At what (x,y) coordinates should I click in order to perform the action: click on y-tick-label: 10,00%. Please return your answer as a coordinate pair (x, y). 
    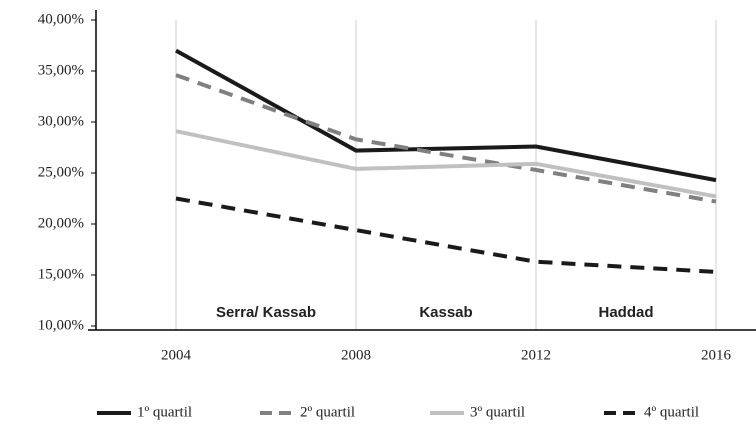
    Looking at the image, I should click on (61, 325).